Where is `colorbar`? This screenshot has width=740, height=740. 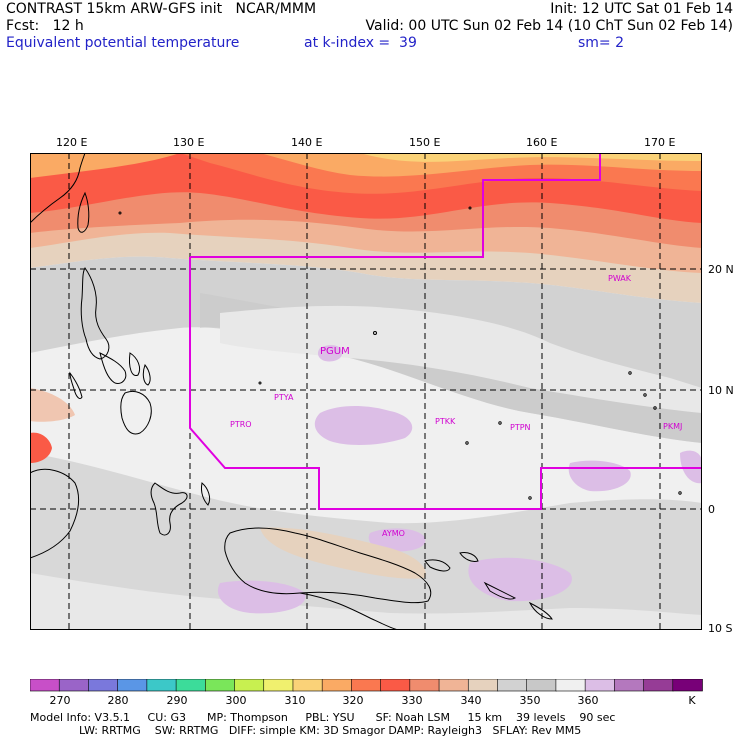
colorbar is located at coordinates (366, 685).